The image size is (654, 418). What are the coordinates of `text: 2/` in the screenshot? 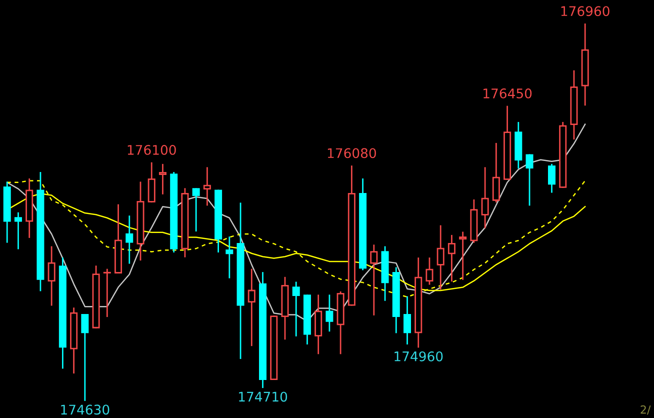 It's located at (645, 410).